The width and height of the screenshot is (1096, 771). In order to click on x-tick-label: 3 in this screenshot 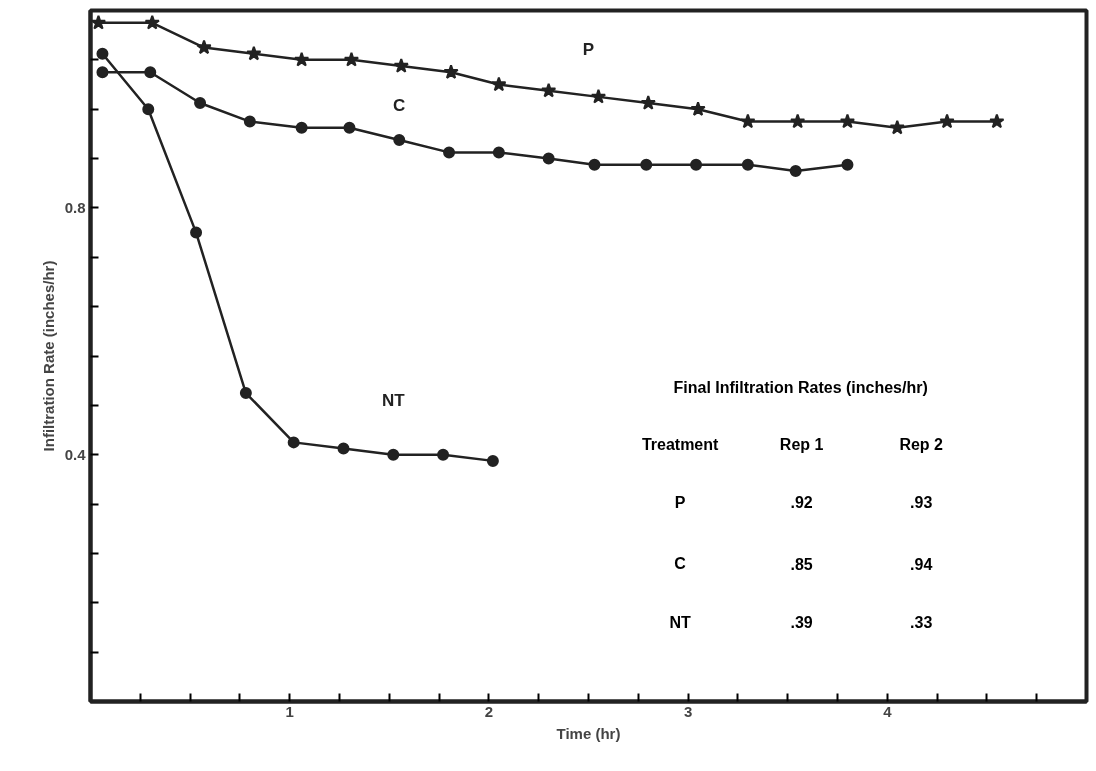, I will do `click(688, 711)`.